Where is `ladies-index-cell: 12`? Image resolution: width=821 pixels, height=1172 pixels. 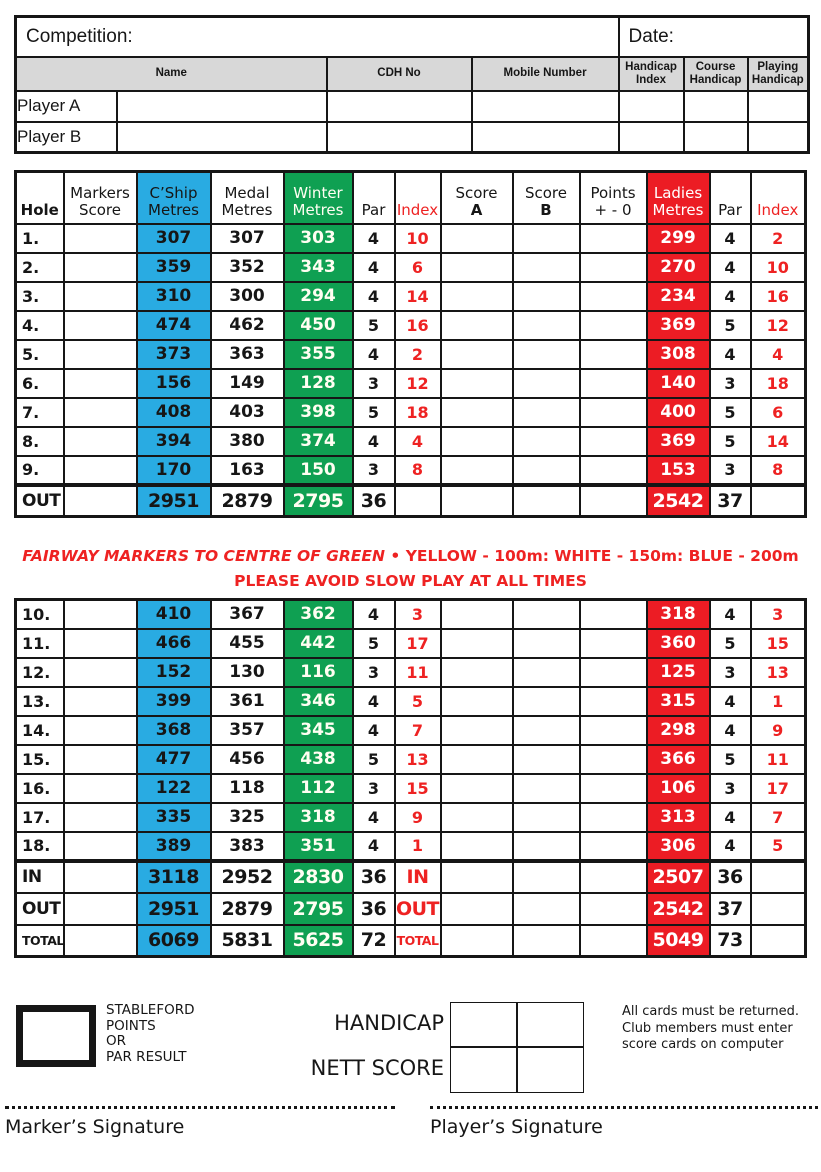
ladies-index-cell: 12 is located at coordinates (778, 325).